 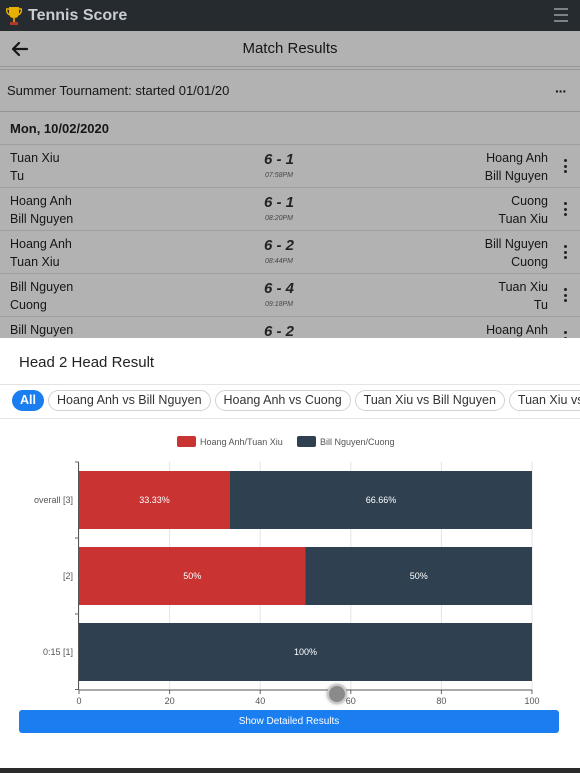 I want to click on legend-label: Hoang Anh/Tuan Xiu, so click(x=241, y=442).